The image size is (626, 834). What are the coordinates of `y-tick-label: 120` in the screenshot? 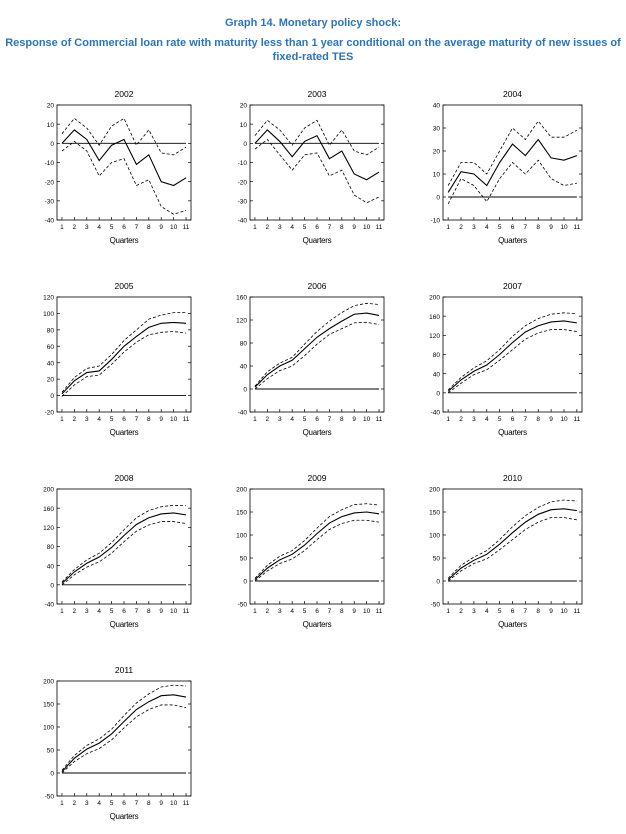 It's located at (48, 298).